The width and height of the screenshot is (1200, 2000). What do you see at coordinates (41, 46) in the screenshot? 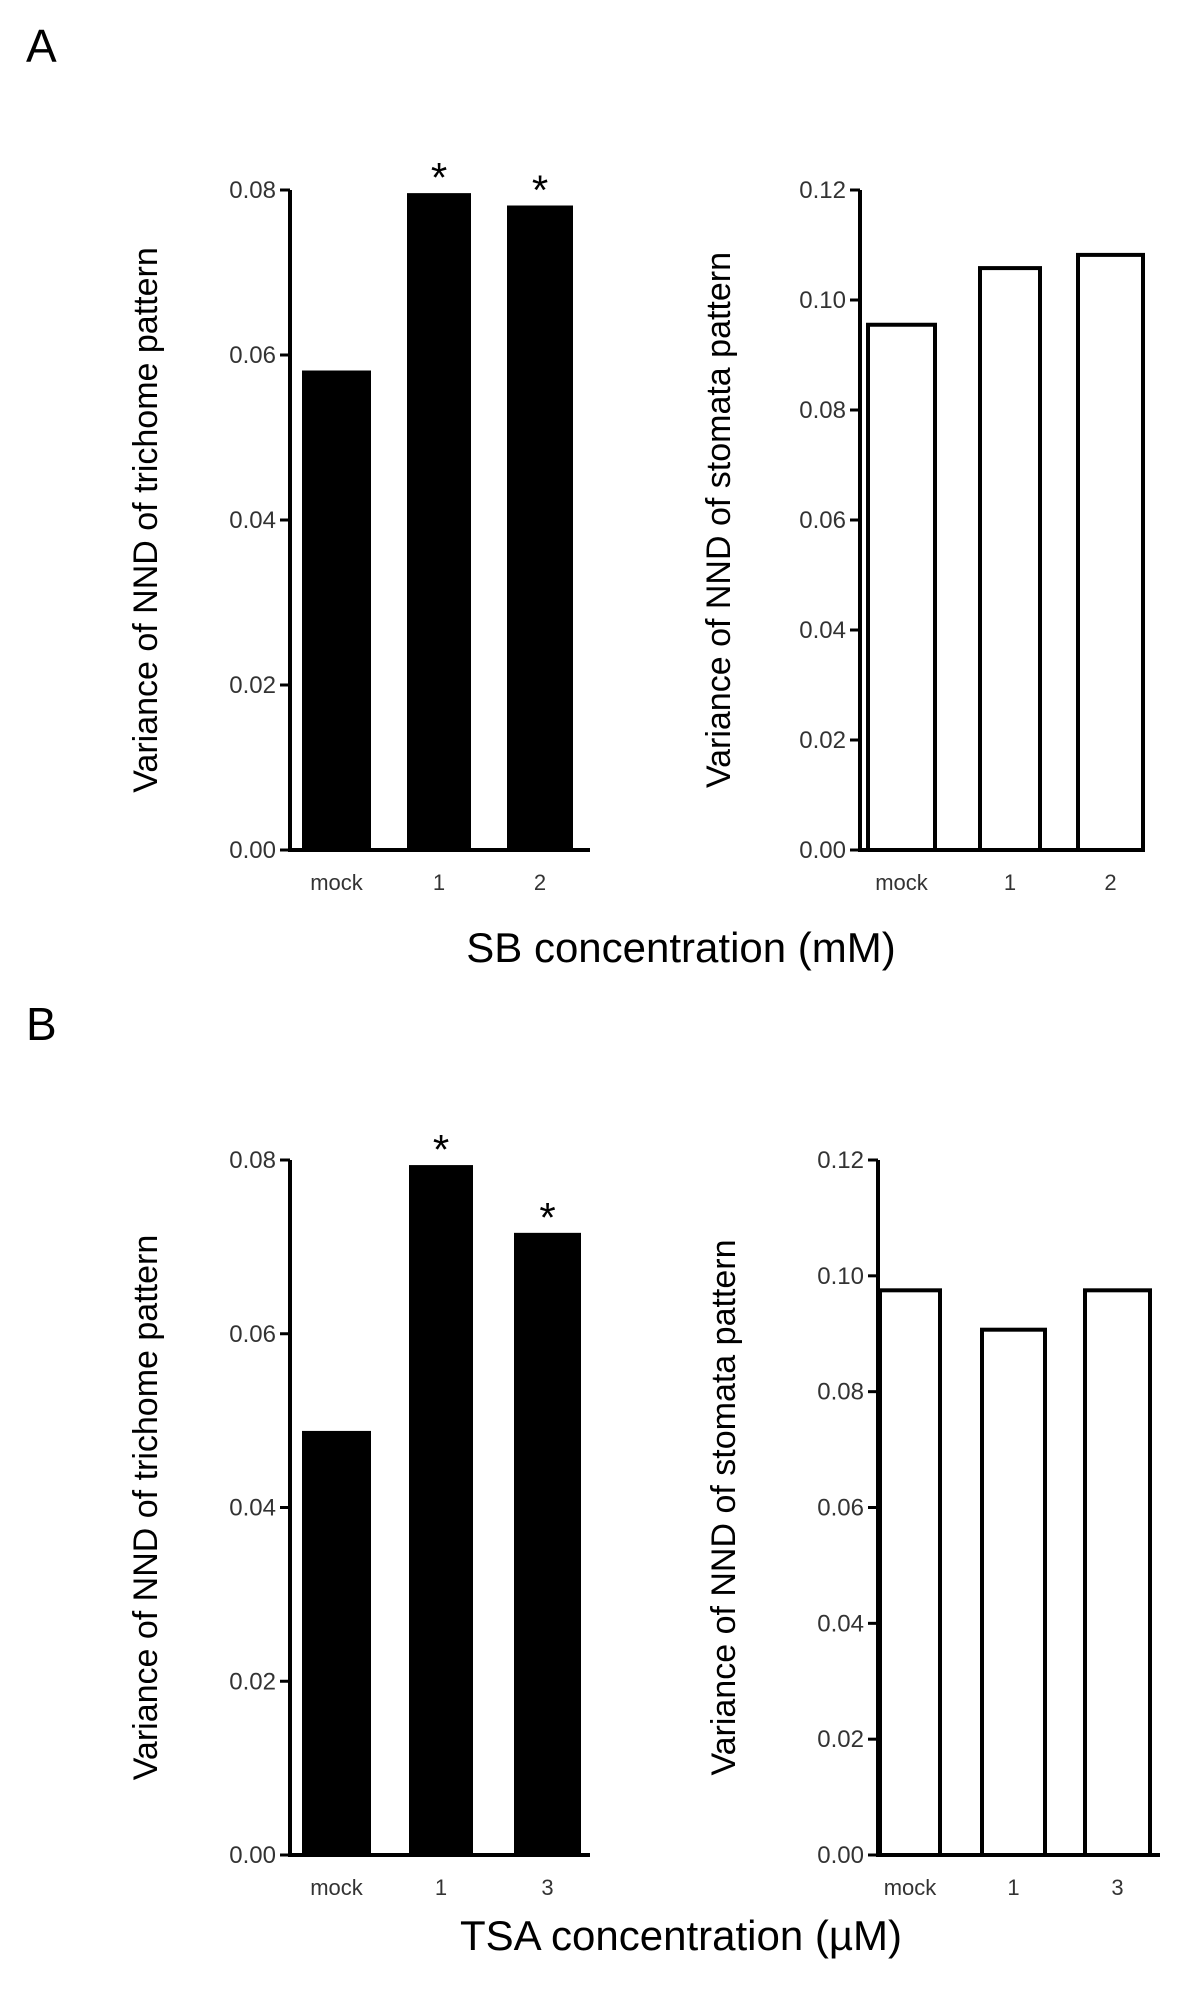
I see `panel-a-letter: A` at bounding box center [41, 46].